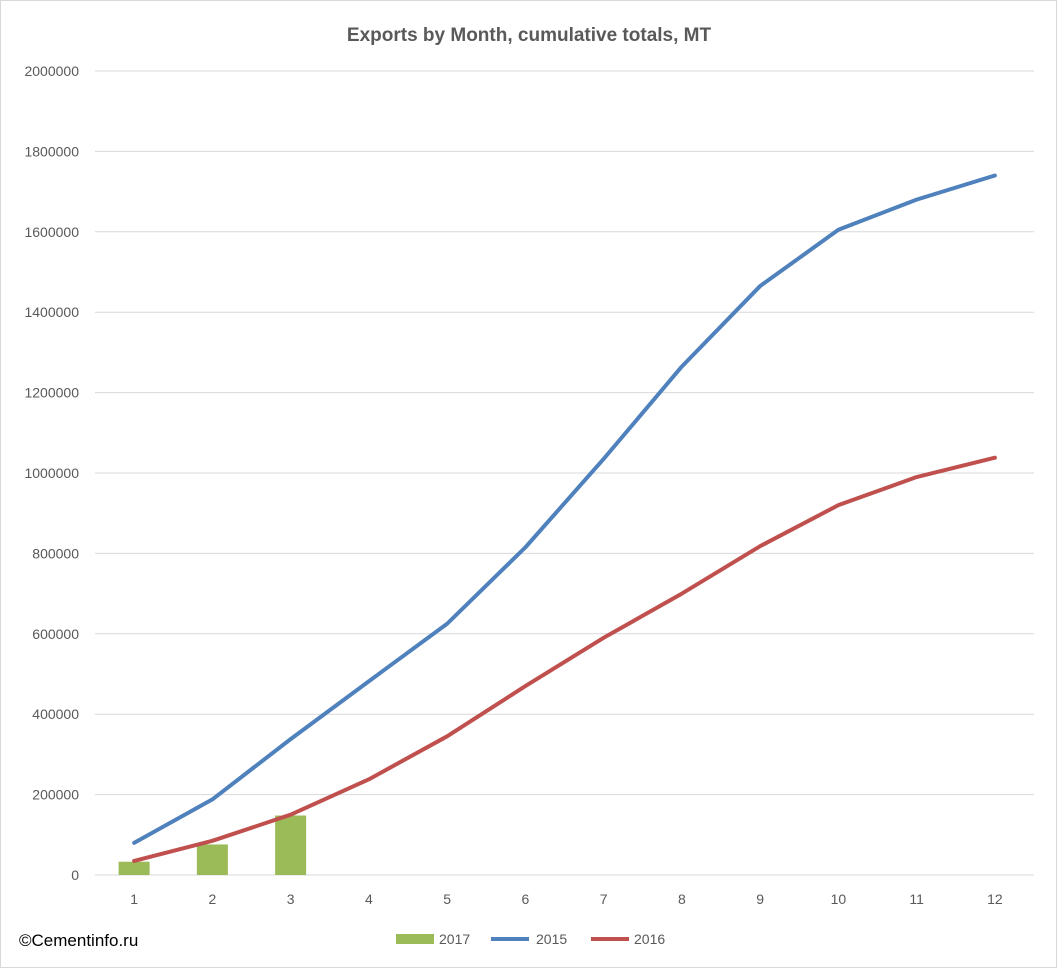  Describe the element at coordinates (51, 393) in the screenshot. I see `y-tick-label: 1200000` at that location.